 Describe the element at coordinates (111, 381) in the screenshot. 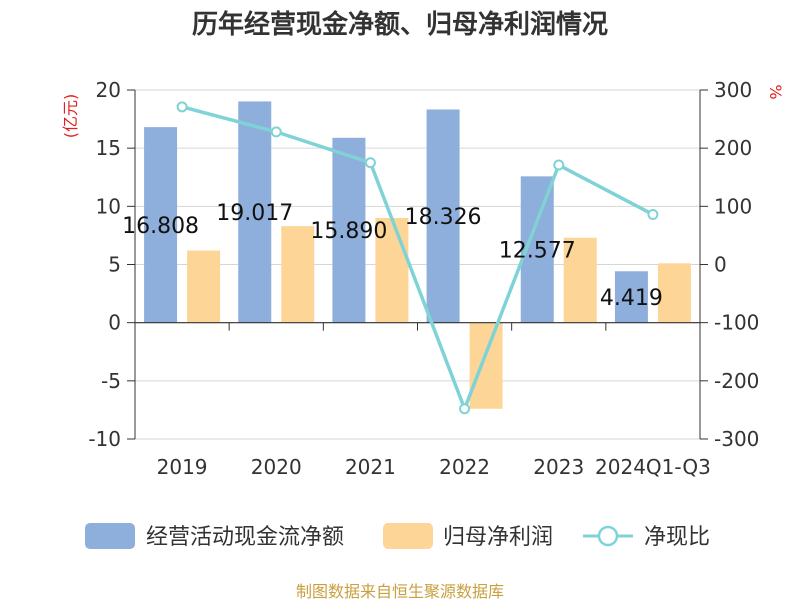

I see `left-axis-tick-label: -5` at that location.